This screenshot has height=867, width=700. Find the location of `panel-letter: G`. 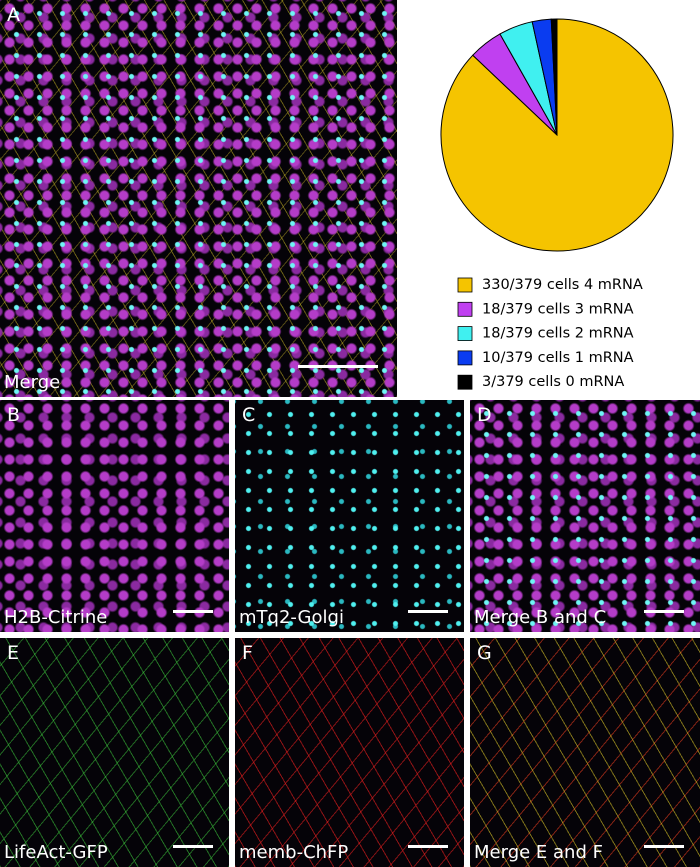

panel-letter: G is located at coordinates (484, 653).